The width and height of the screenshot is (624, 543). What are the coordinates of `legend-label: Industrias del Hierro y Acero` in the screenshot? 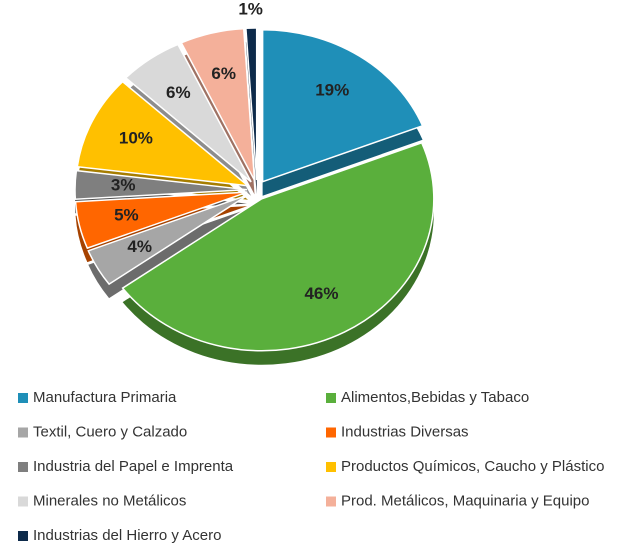 It's located at (127, 535).